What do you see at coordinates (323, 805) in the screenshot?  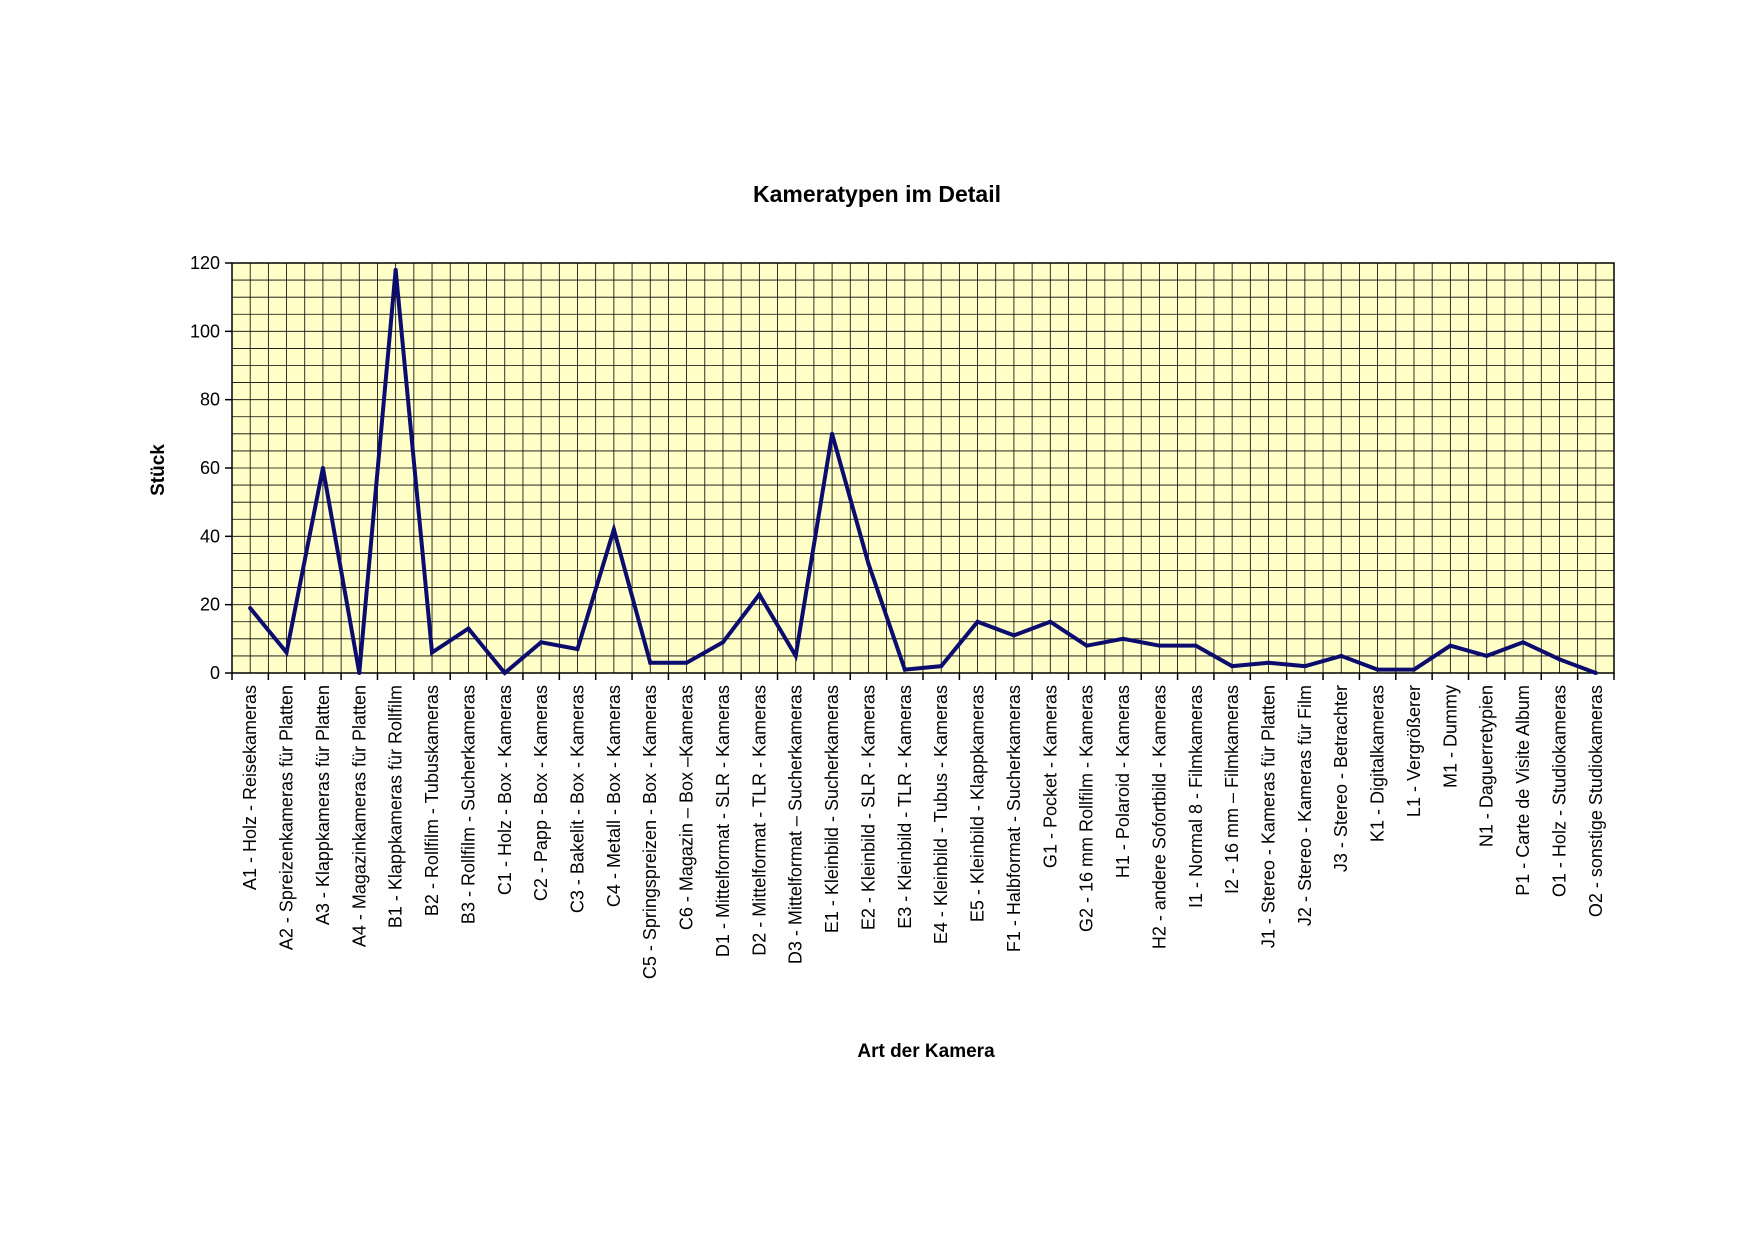 I see `x-category-label: A3 - Klappkameras für Platten` at bounding box center [323, 805].